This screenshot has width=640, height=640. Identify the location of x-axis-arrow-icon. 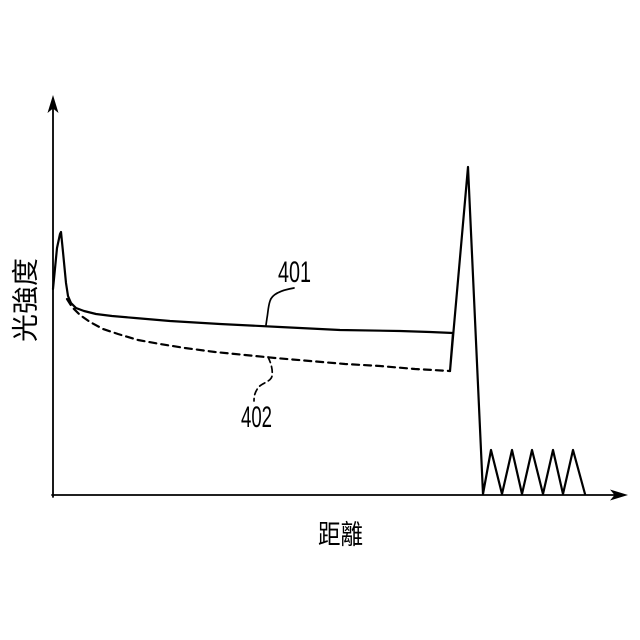
(619, 495).